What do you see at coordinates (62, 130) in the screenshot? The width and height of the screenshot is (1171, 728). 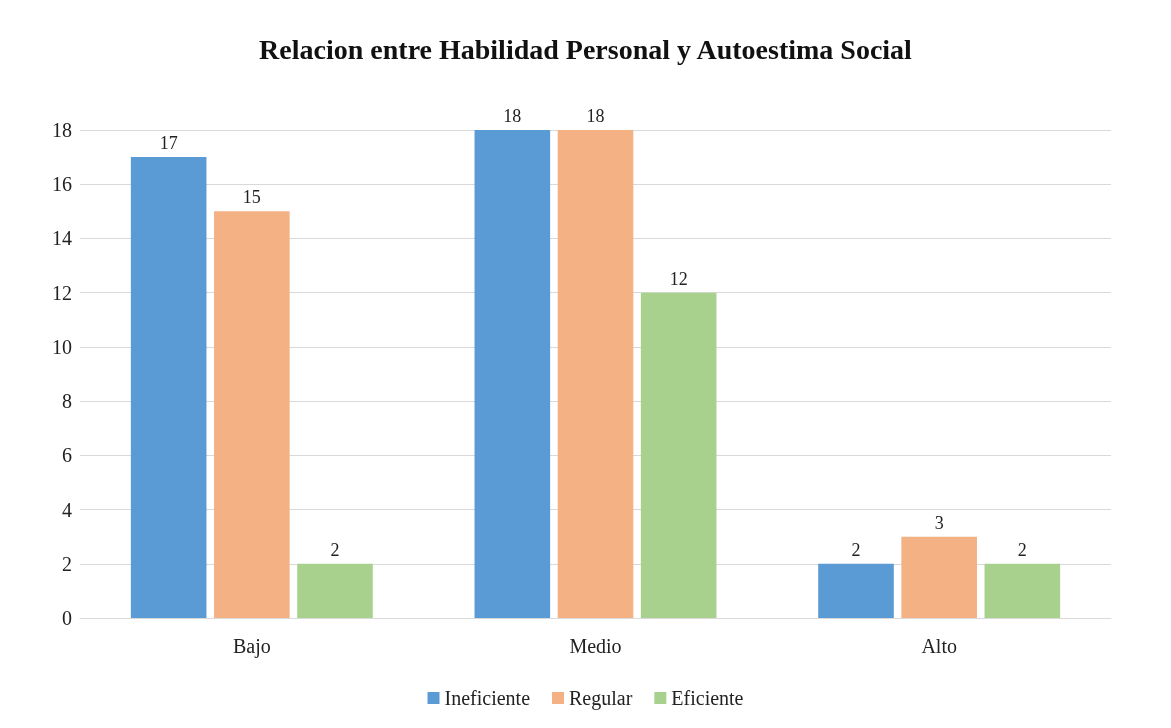 I see `y-tick-label: 18` at bounding box center [62, 130].